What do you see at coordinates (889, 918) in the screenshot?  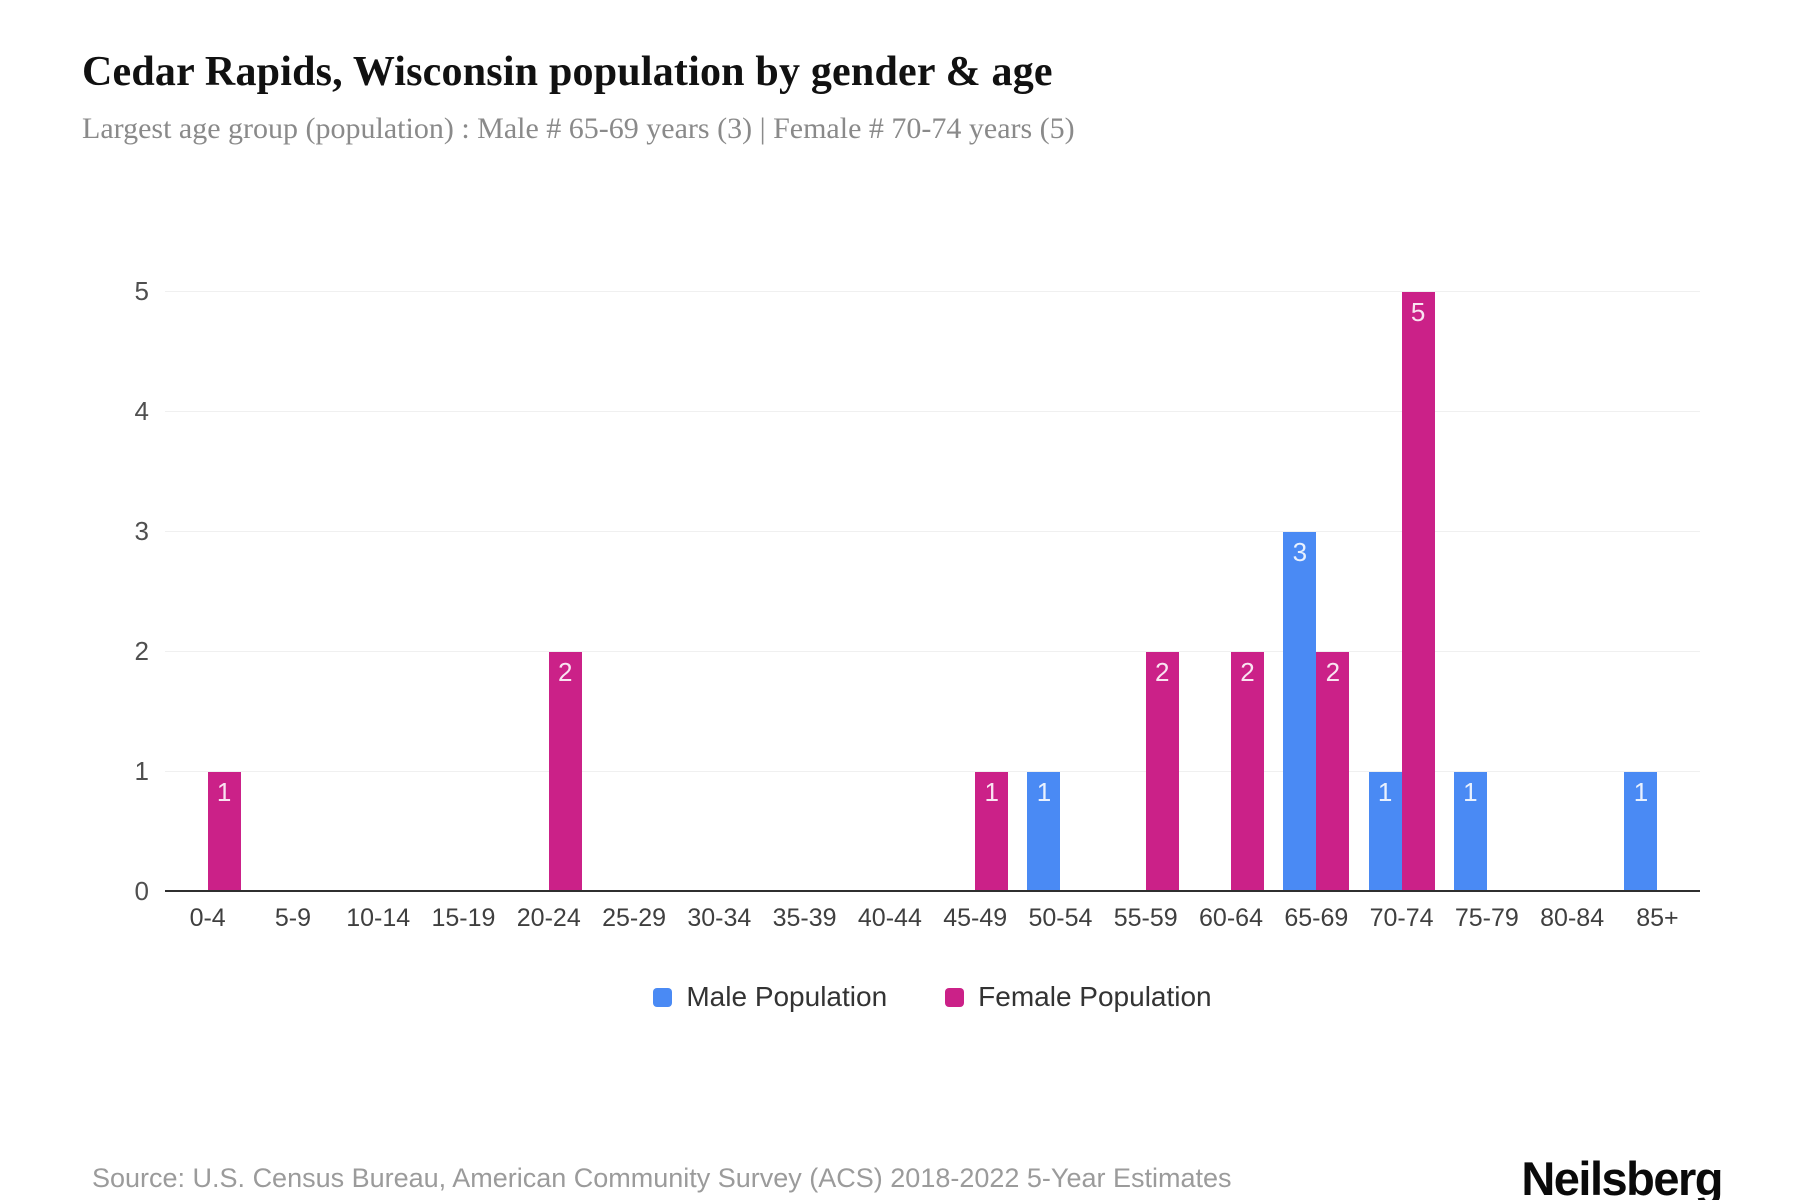 I see `x-tick-label-40-44: 40-44` at bounding box center [889, 918].